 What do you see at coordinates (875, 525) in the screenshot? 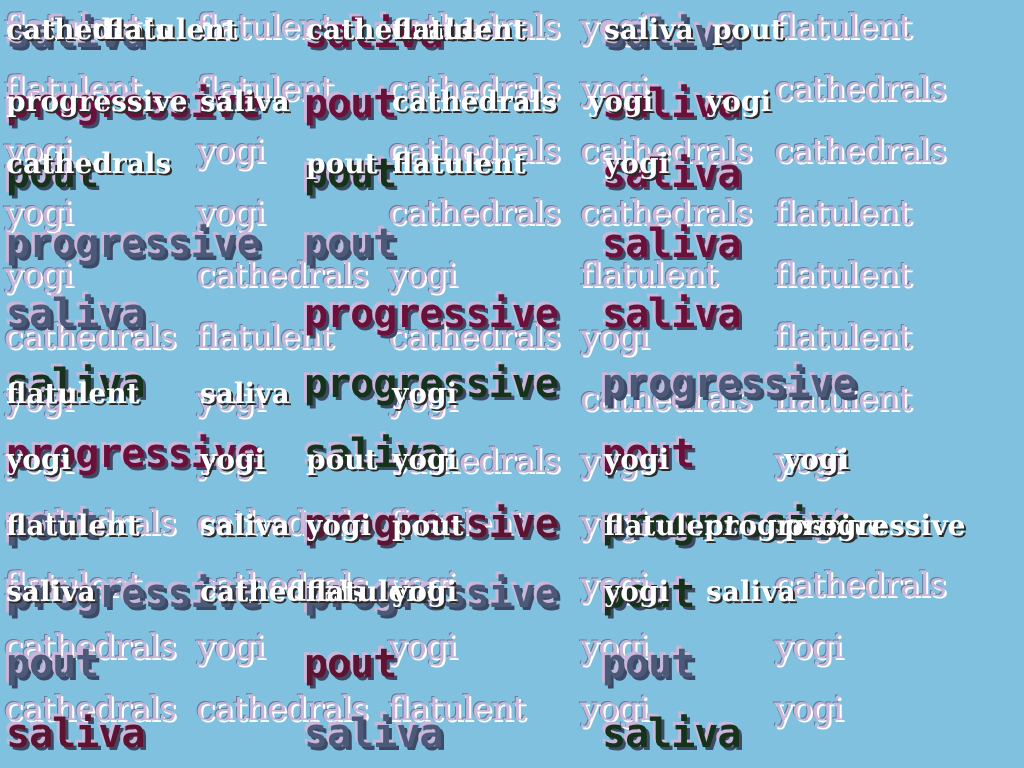
I see `overlay-word: progressive` at bounding box center [875, 525].